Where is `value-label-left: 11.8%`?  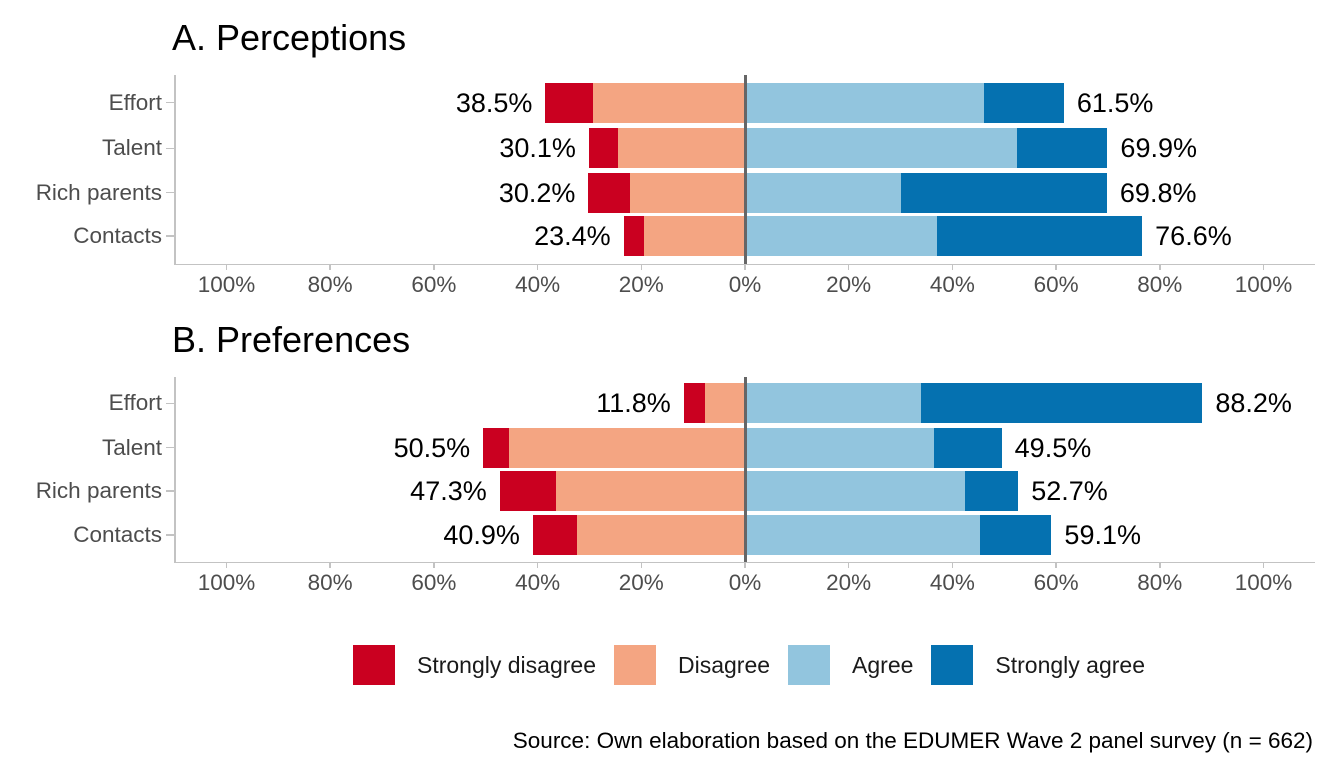 value-label-left: 11.8% is located at coordinates (633, 403).